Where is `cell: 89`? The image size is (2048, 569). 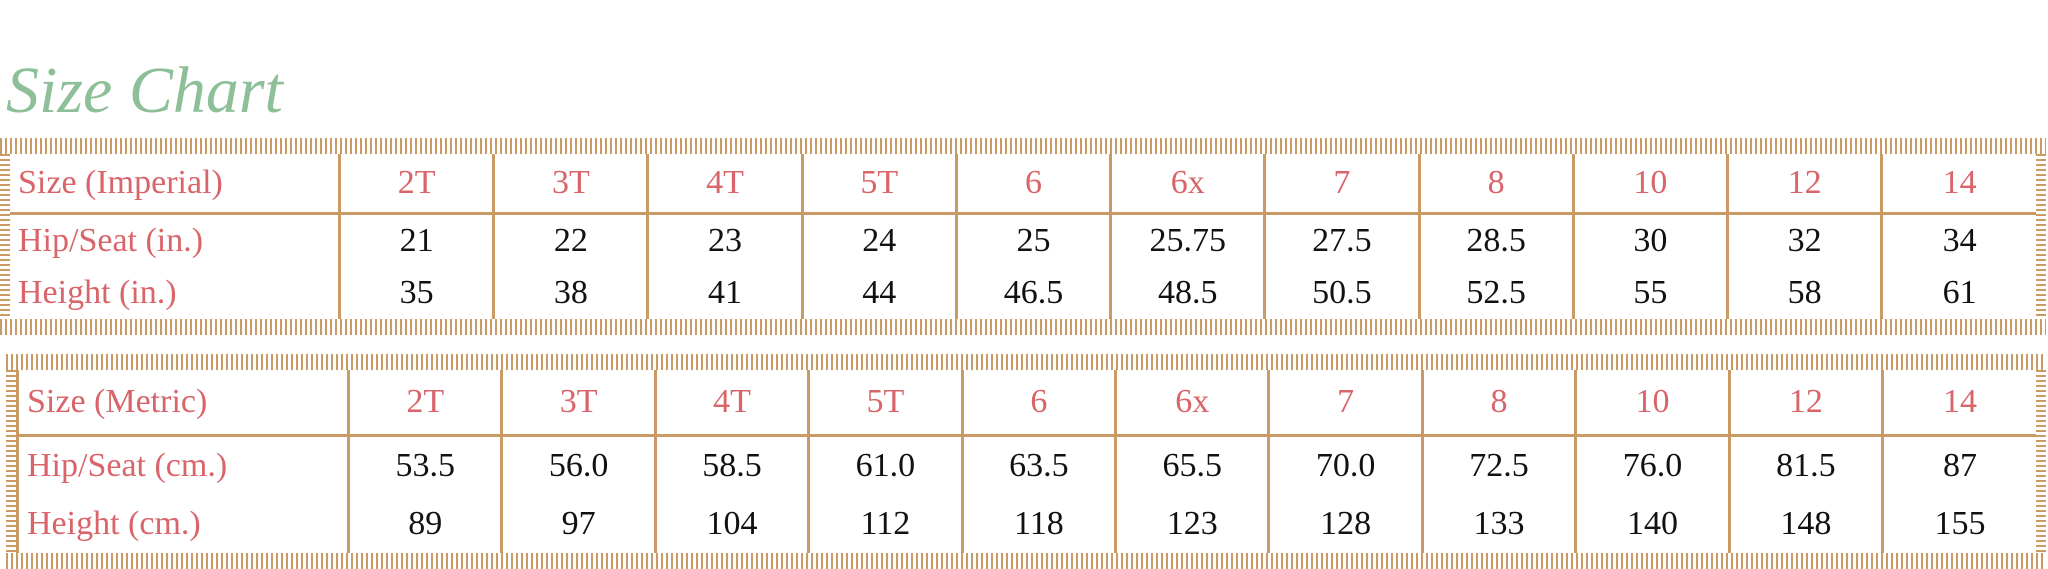
cell: 89 is located at coordinates (424, 523).